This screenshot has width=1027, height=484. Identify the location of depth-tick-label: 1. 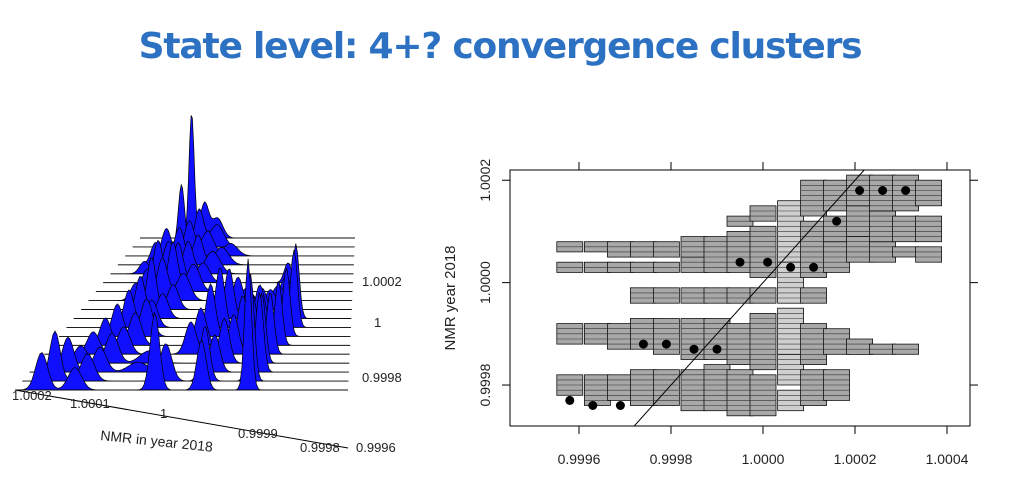
(377, 322).